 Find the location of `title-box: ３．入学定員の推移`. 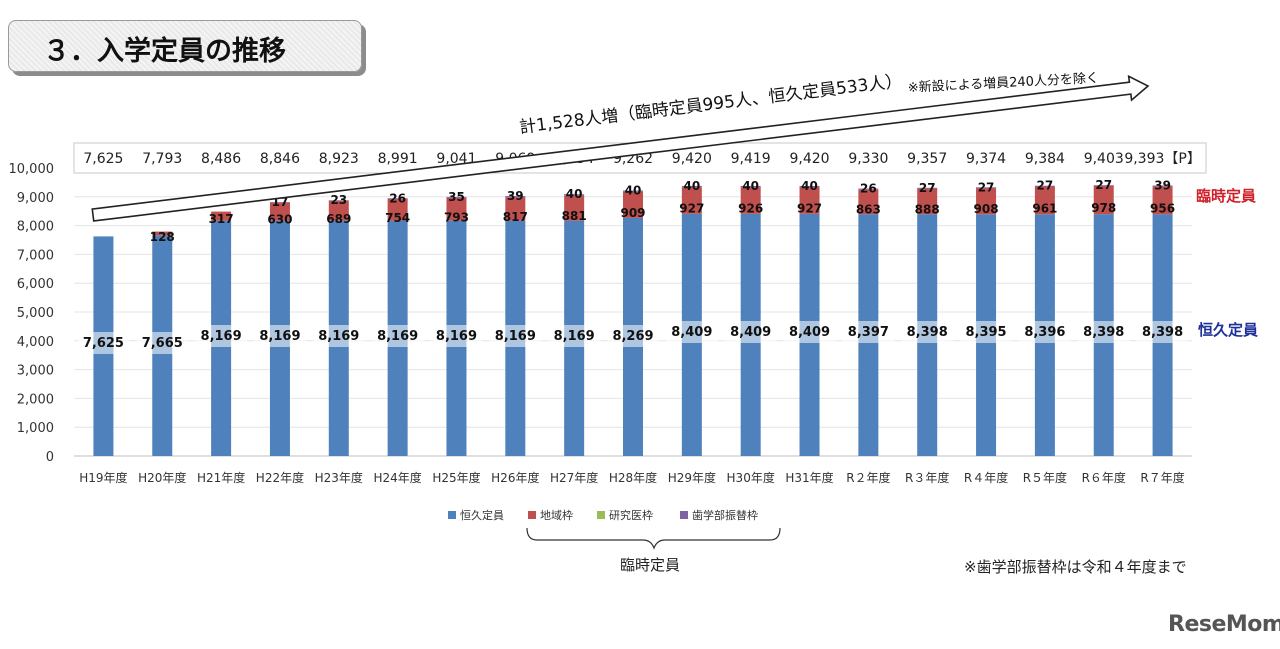

title-box: ３．入学定員の推移 is located at coordinates (185, 46).